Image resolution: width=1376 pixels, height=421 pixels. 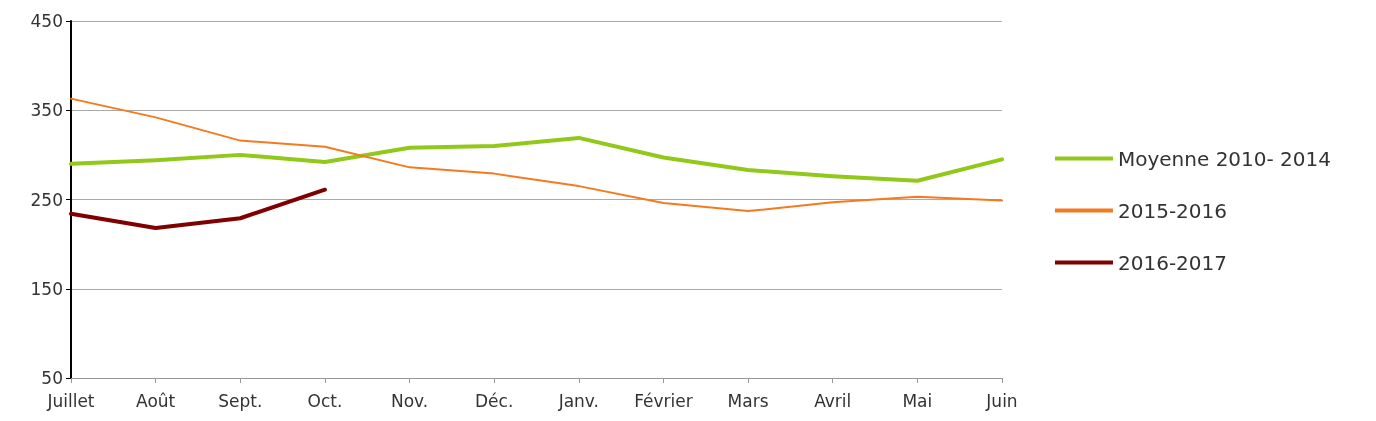 I want to click on x-tick-label: Oct., so click(x=325, y=400).